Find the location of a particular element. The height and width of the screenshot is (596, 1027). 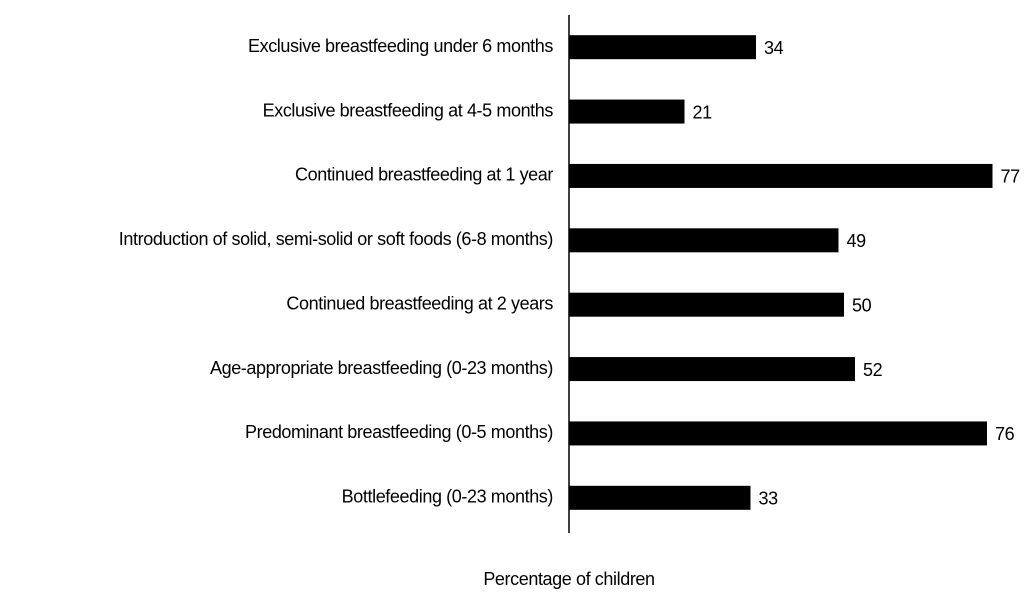

category-label: Exclusive breastfeeding under 6 months is located at coordinates (400, 46).